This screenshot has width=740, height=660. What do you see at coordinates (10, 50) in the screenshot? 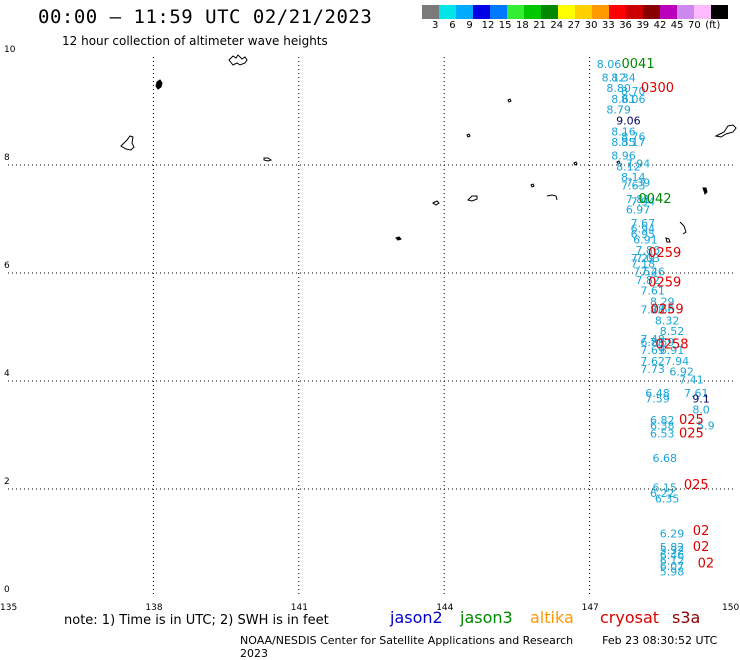
I see `latitude-tick-label: 10` at bounding box center [10, 50].